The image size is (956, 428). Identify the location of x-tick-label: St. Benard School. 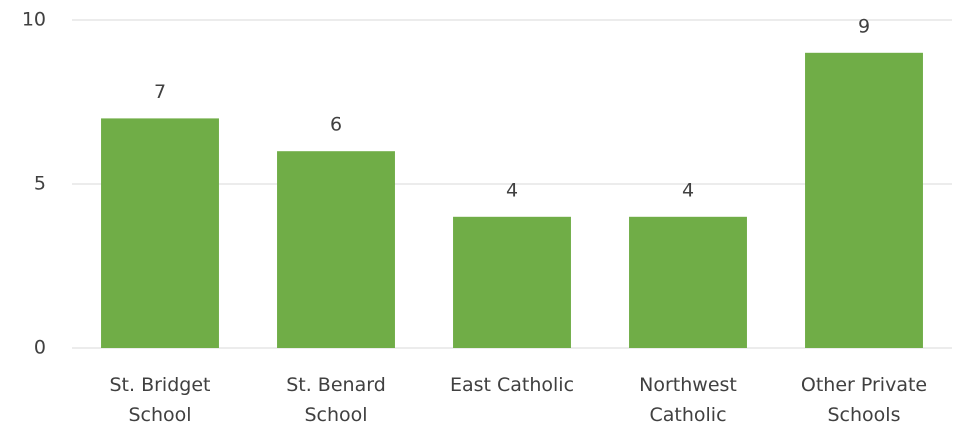
(336, 400).